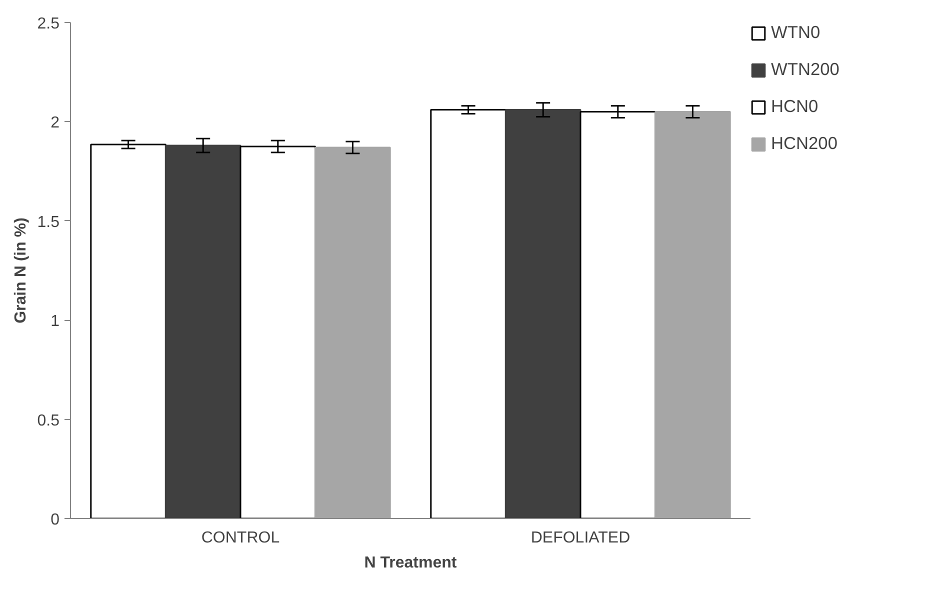 This screenshot has width=938, height=606. I want to click on legend-label: WTN0, so click(796, 32).